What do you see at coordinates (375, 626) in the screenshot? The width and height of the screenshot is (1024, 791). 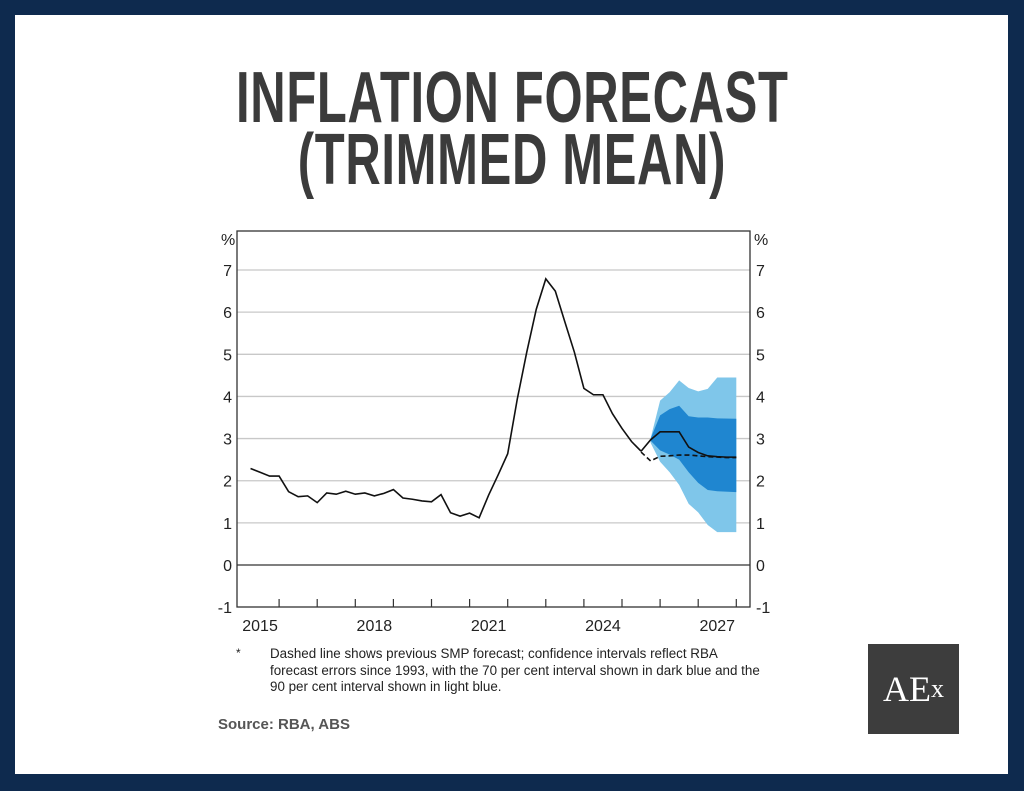 I see `x-tick-label: 2018` at bounding box center [375, 626].